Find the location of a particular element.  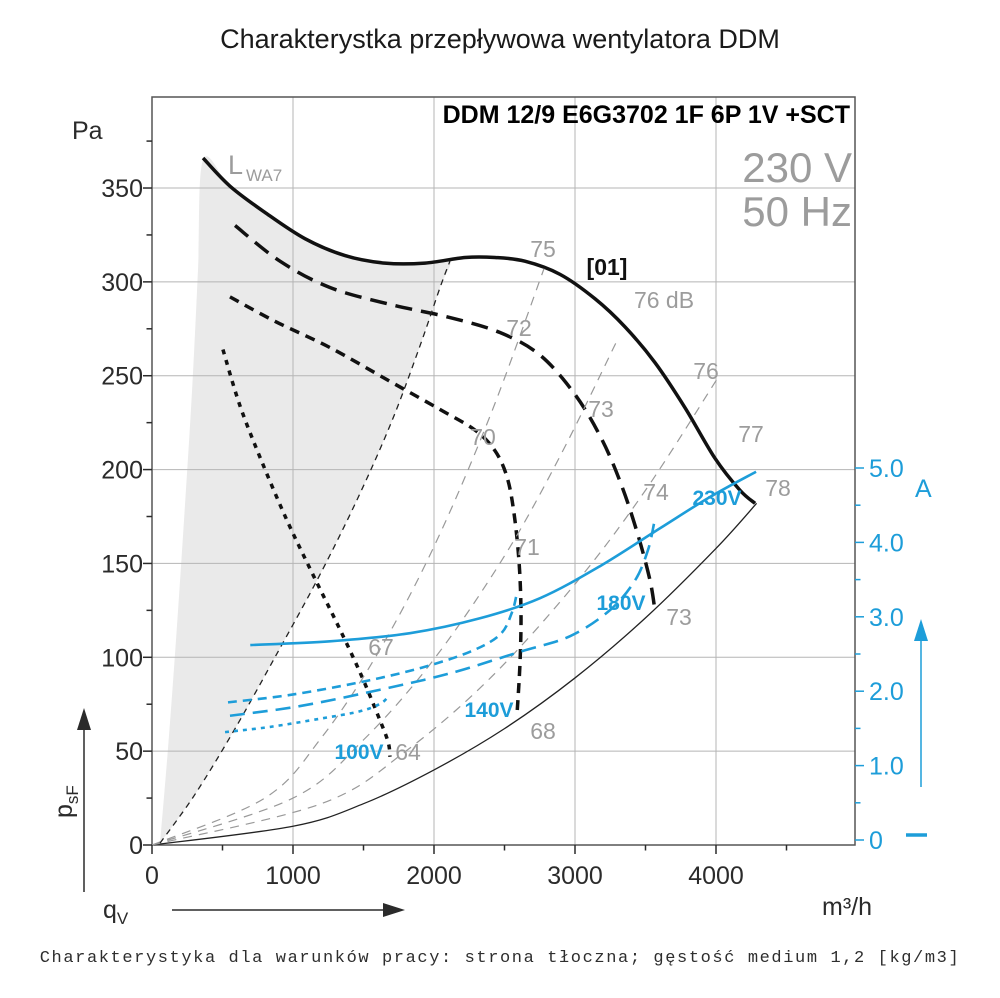

reference-label: [01] is located at coordinates (607, 267).